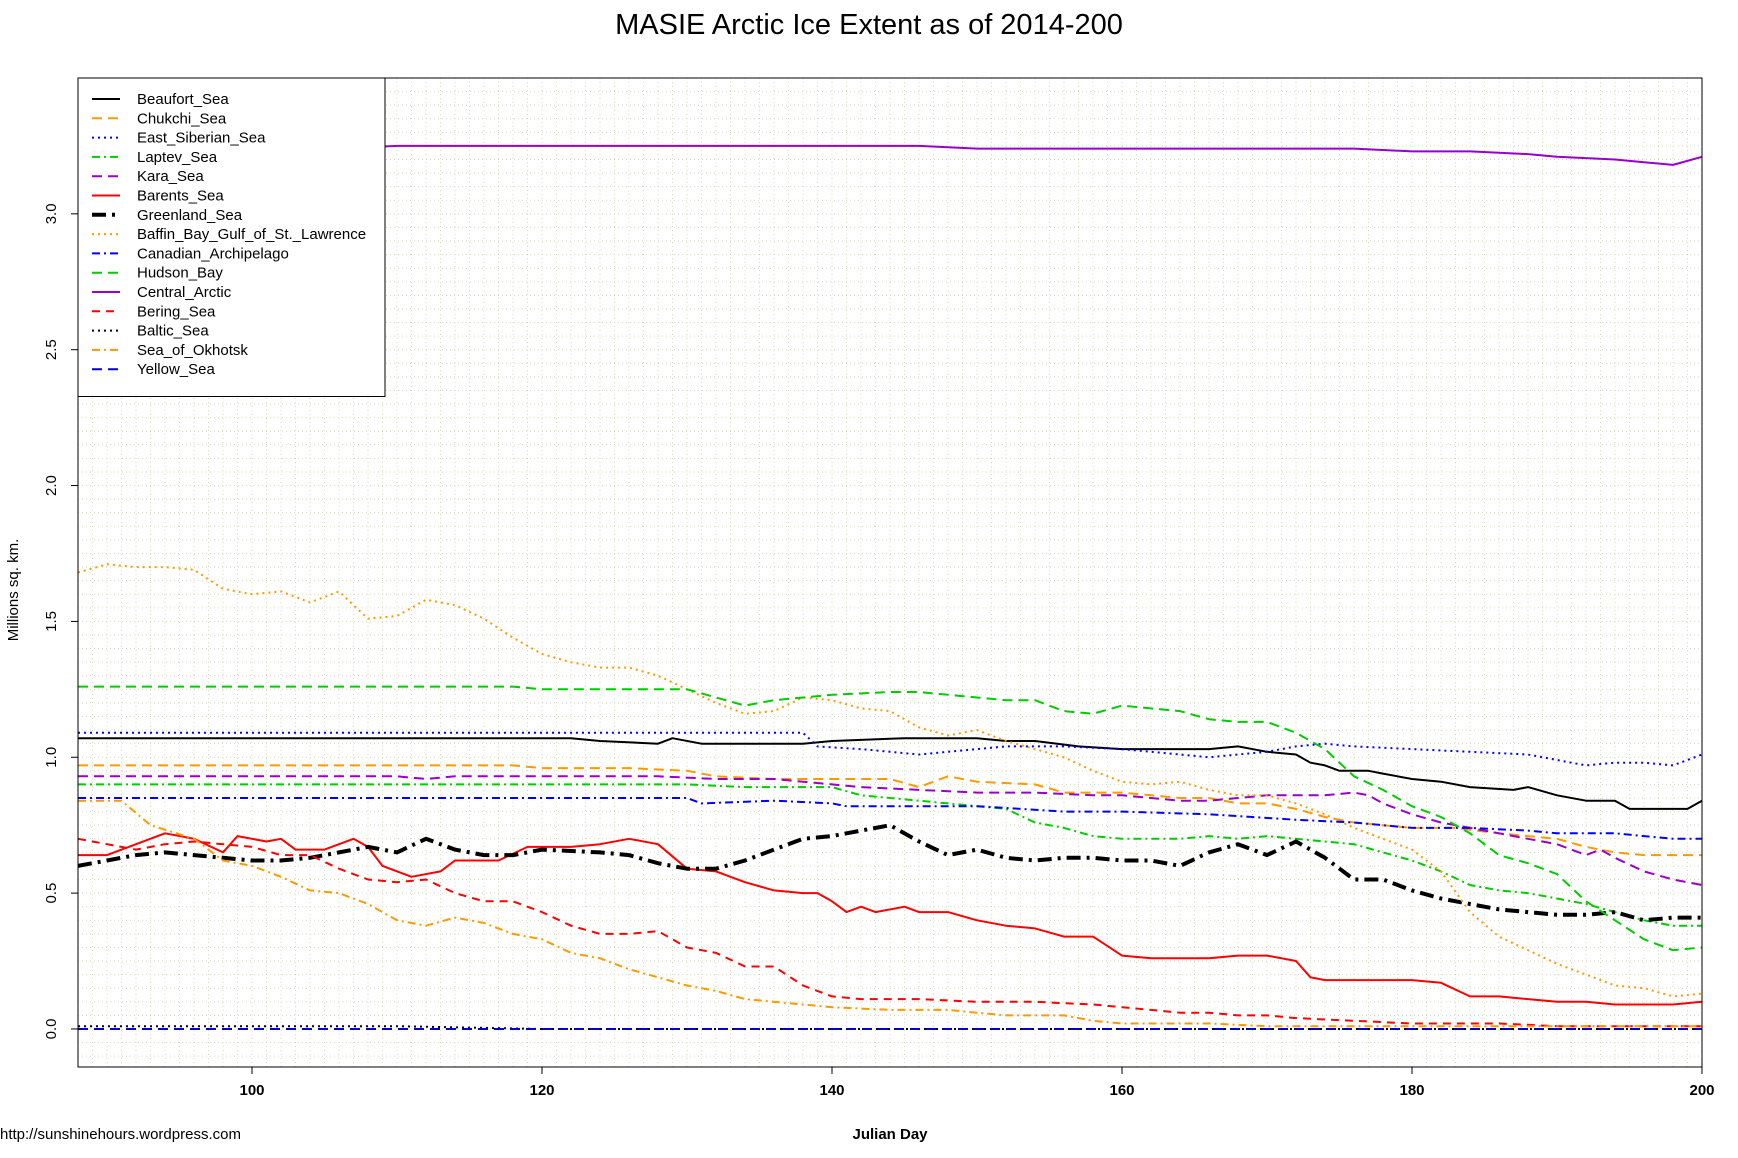 The width and height of the screenshot is (1738, 1158). Describe the element at coordinates (51, 893) in the screenshot. I see `y-tick-label: 0.5` at that location.